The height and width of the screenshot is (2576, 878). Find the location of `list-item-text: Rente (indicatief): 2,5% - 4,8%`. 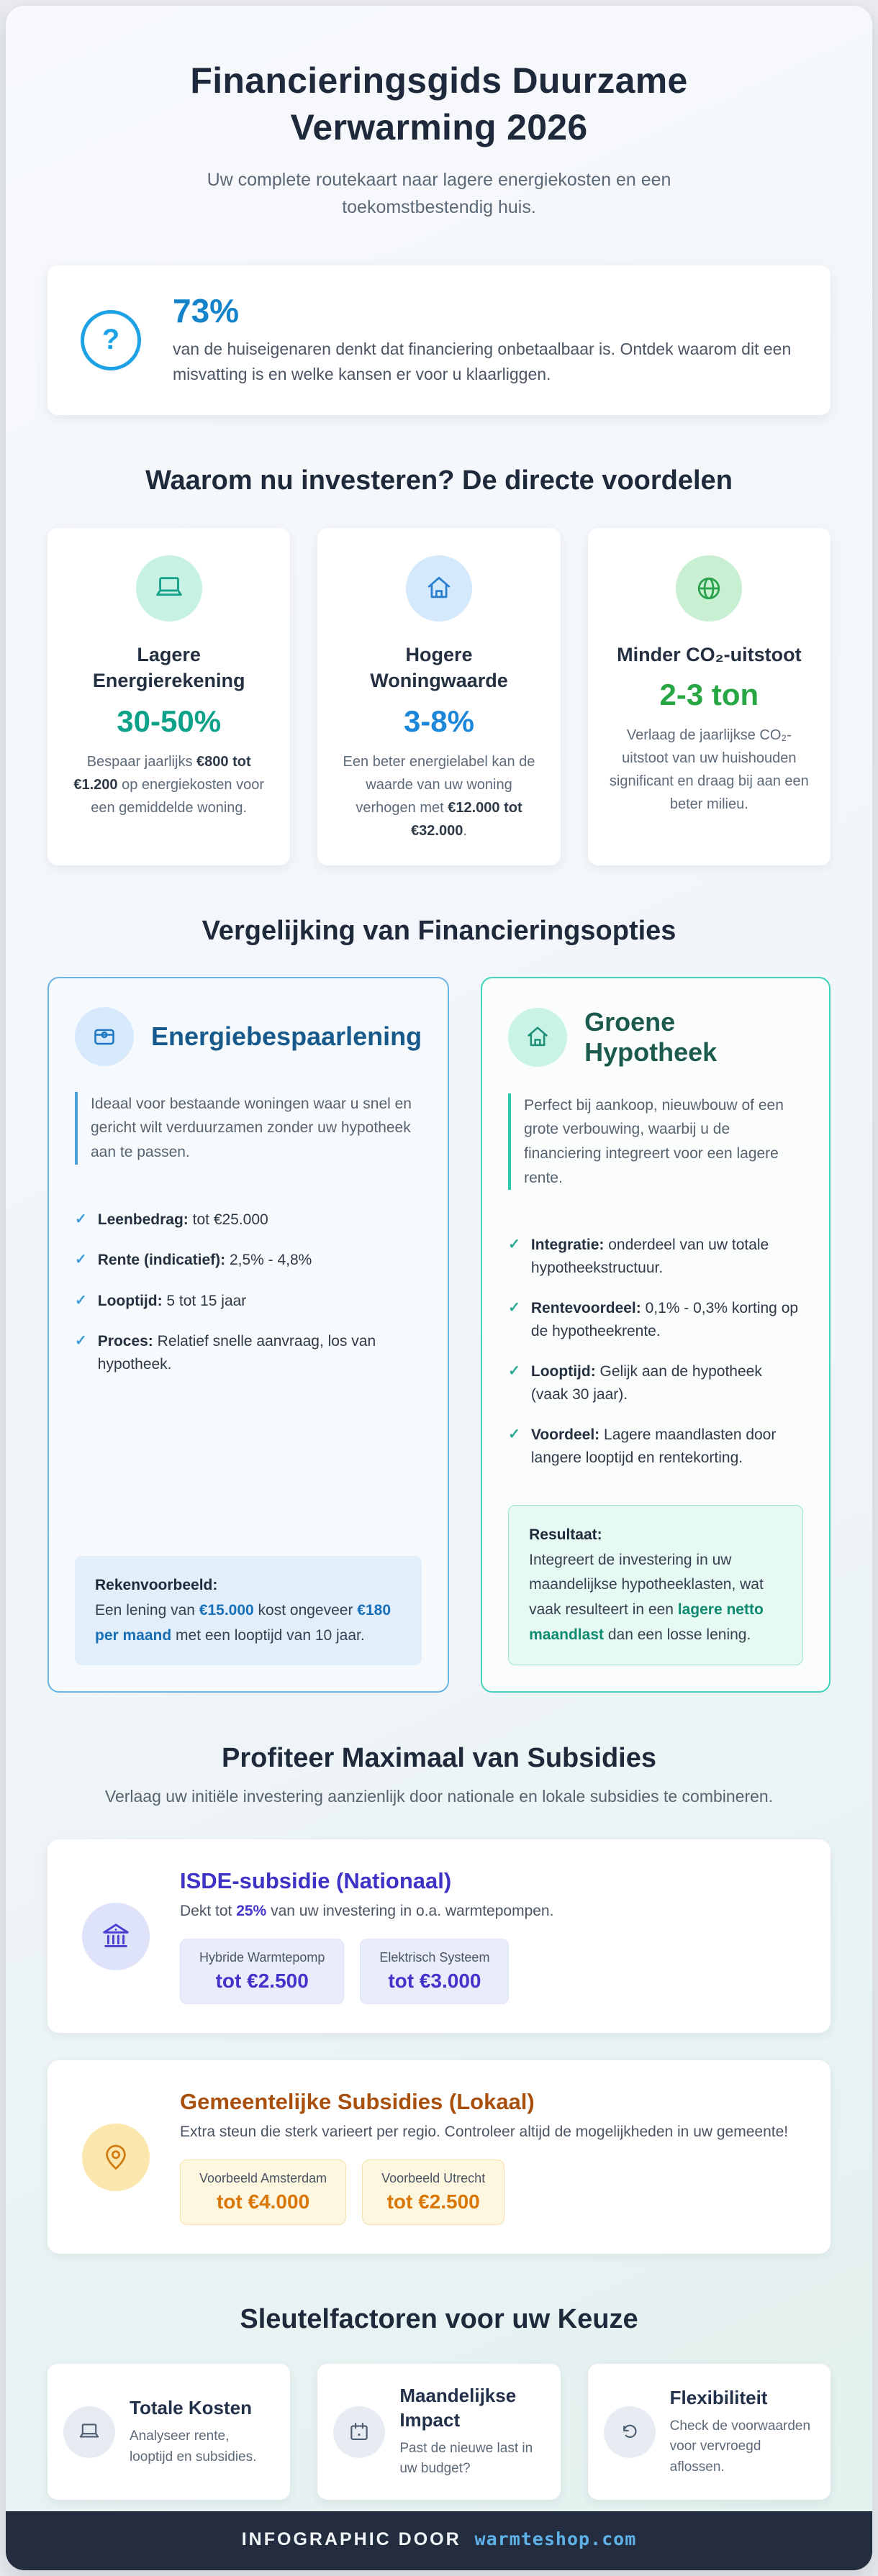

list-item-text: Rente (indicatief): 2,5% - 4,8% is located at coordinates (204, 1260).